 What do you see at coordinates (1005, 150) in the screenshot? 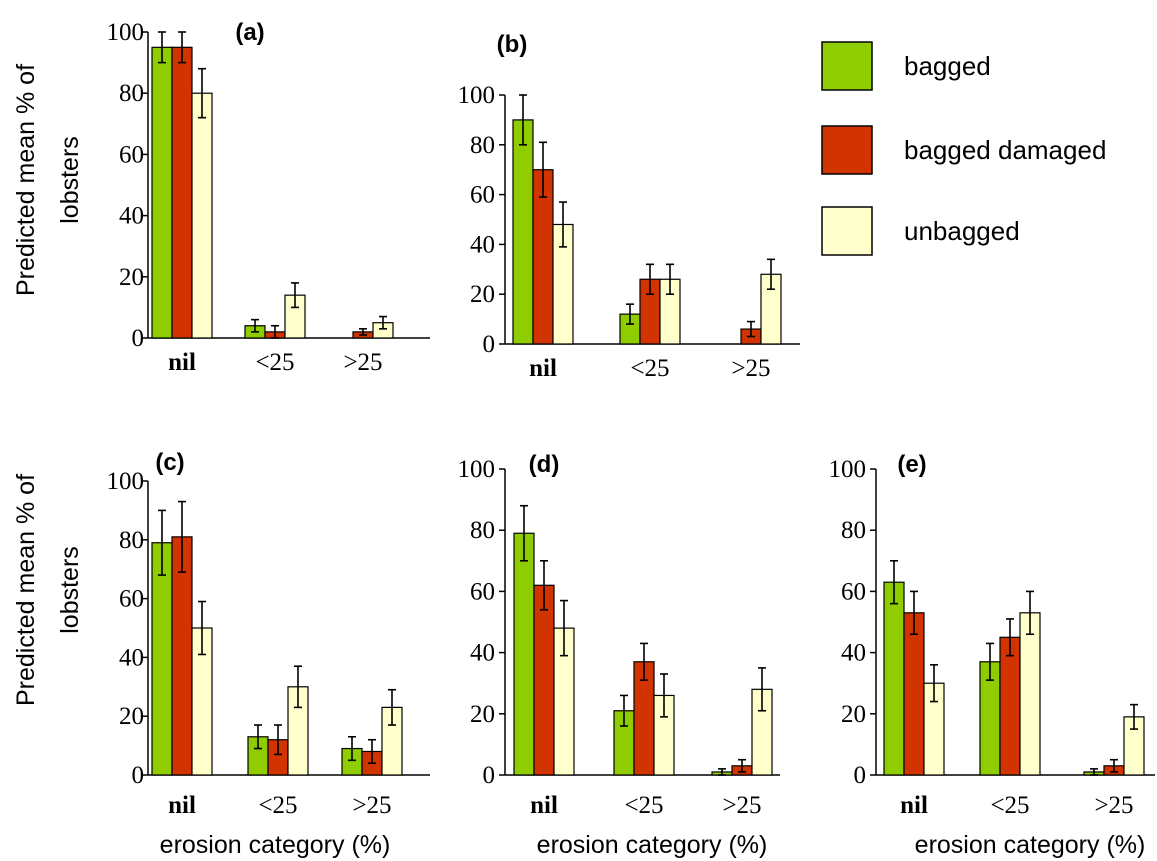
I see `legend-label-bagged-damaged: bagged damaged` at bounding box center [1005, 150].